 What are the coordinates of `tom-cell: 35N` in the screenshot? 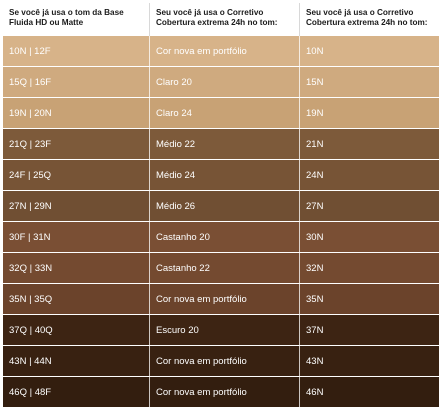 It's located at (369, 299).